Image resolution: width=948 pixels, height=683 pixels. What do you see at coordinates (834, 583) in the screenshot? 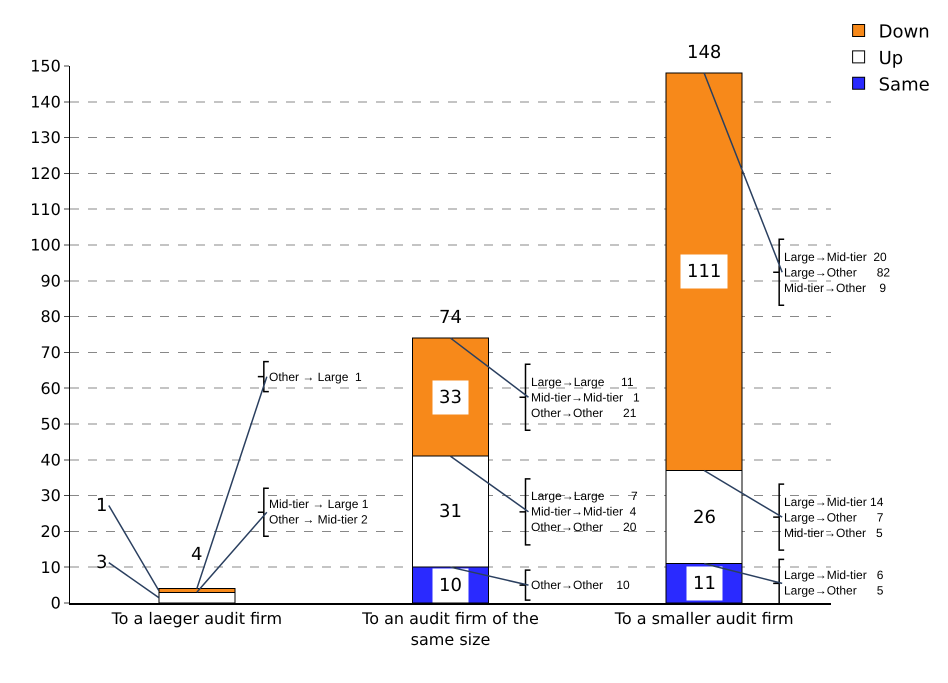
I see `annotation: Large→Mid-tier 6 Large→Other 5` at bounding box center [834, 583].